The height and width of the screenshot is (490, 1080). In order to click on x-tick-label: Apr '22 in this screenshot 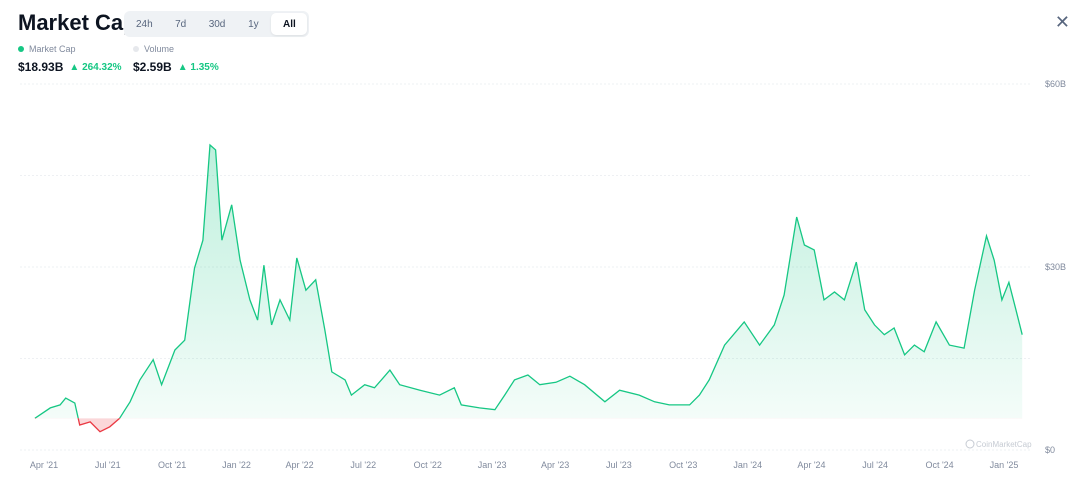, I will do `click(299, 465)`.